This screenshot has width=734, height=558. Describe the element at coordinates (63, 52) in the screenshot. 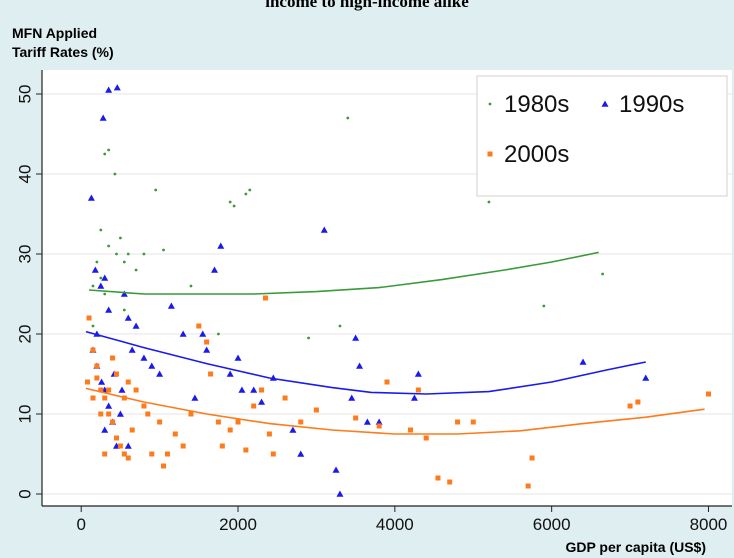

I see `y-axis-title-line-2: Tariff Rates (%)` at that location.